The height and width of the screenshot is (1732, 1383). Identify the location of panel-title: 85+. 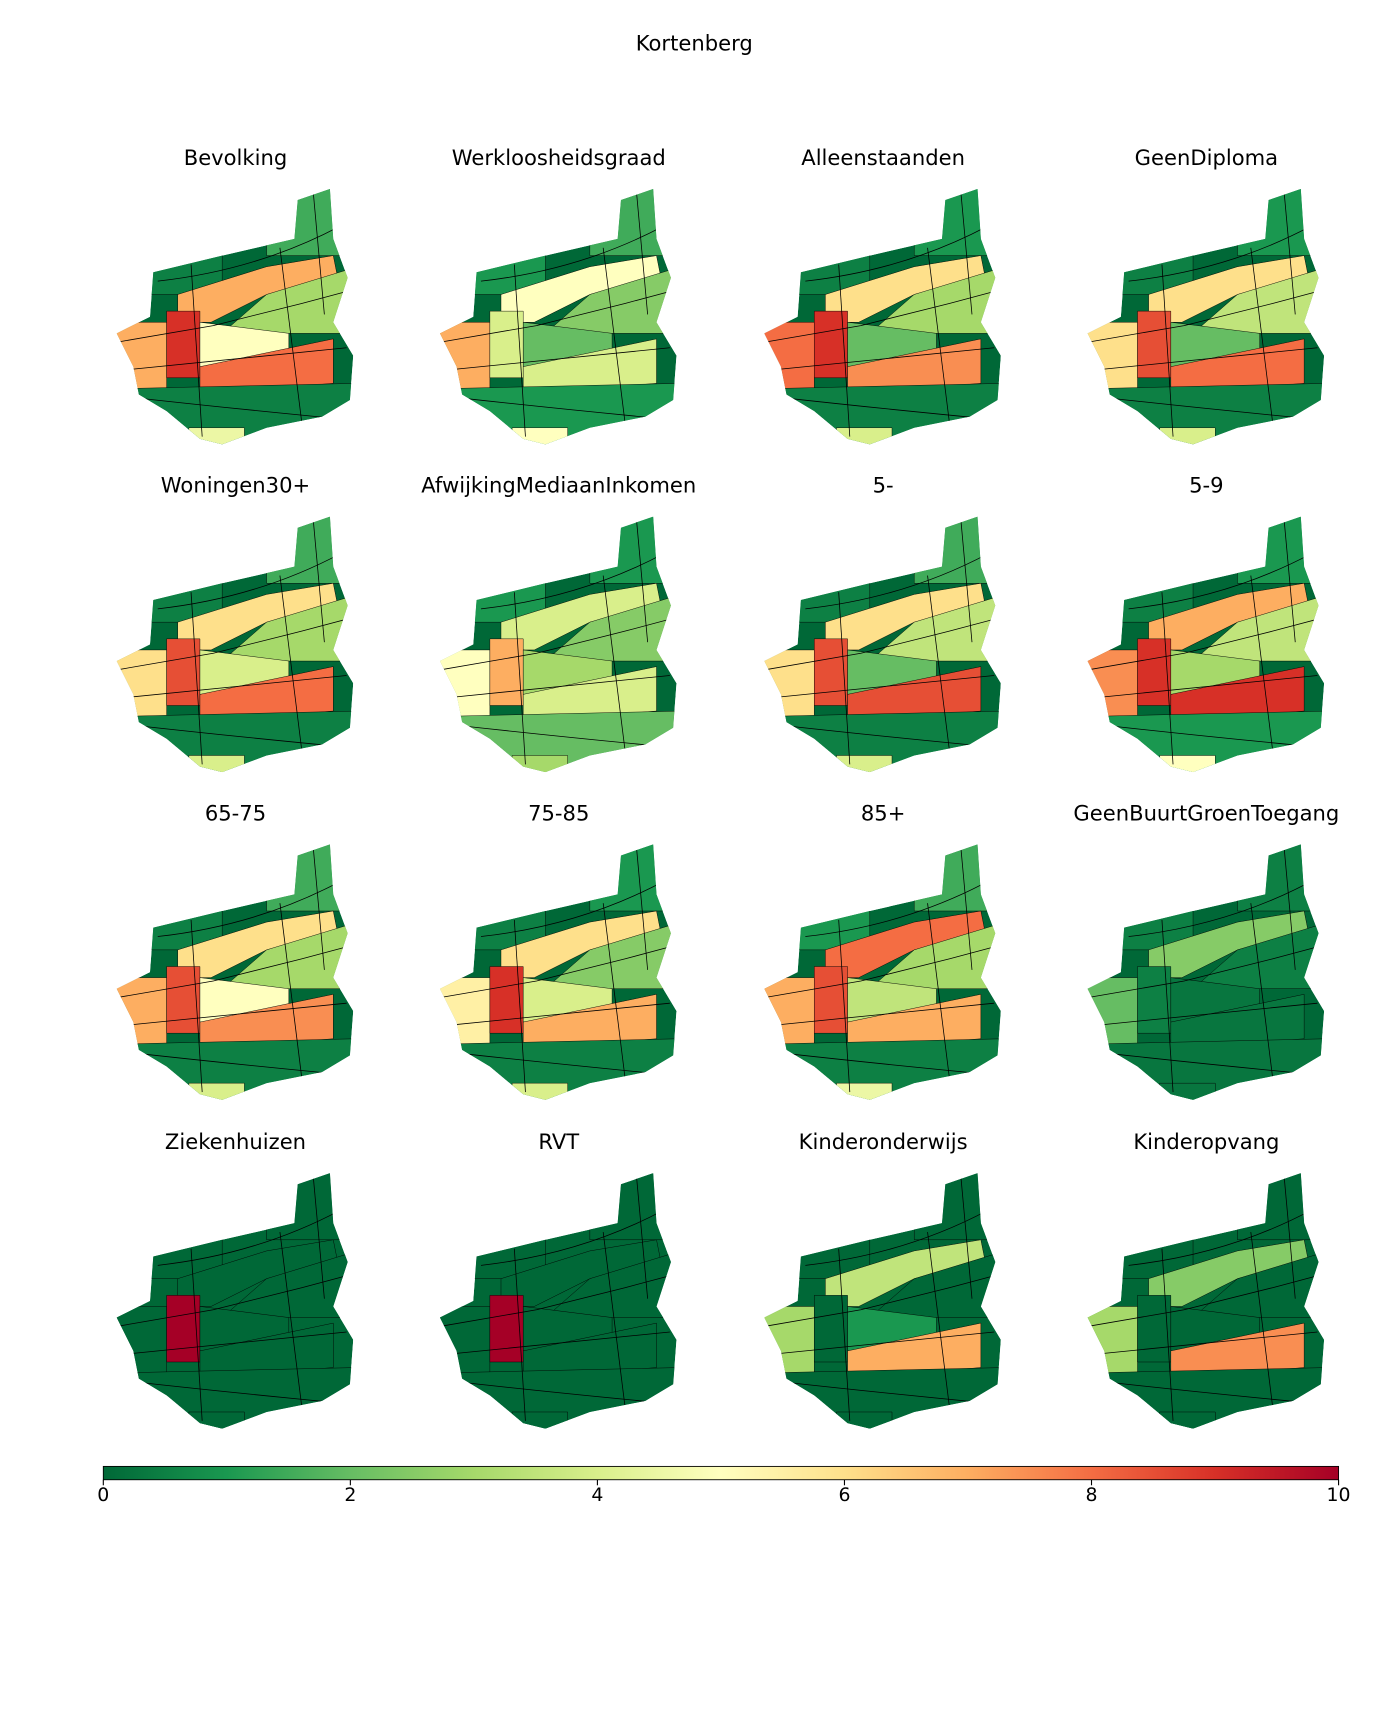
(883, 812).